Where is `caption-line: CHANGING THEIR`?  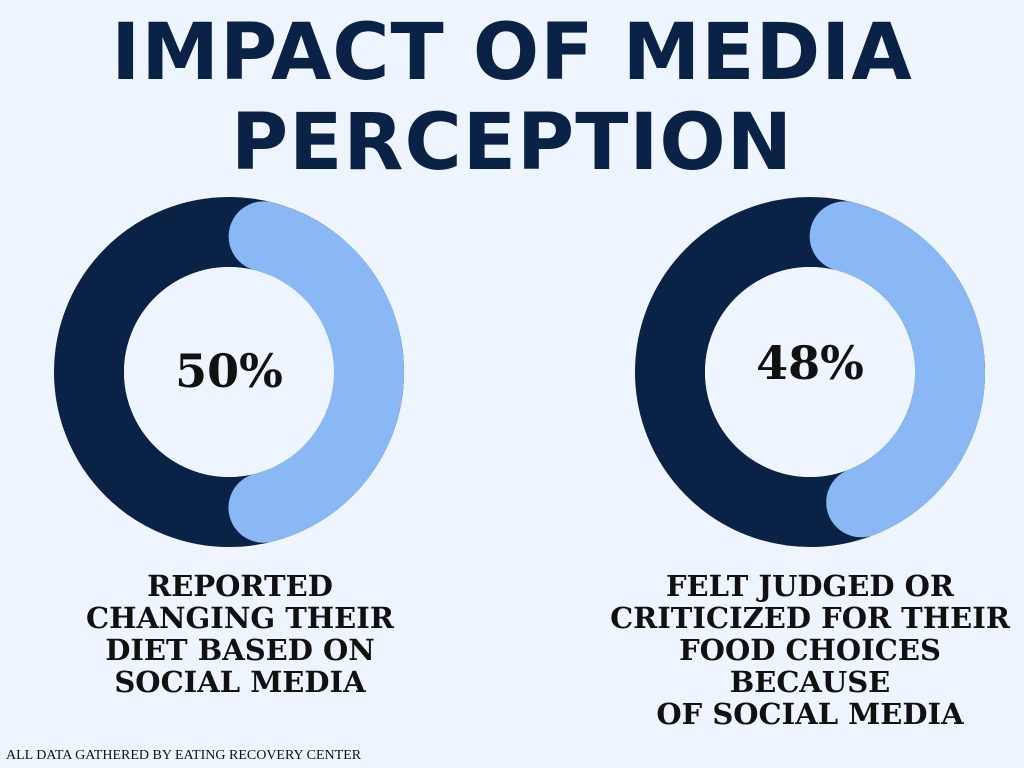
caption-line: CHANGING THEIR is located at coordinates (240, 618).